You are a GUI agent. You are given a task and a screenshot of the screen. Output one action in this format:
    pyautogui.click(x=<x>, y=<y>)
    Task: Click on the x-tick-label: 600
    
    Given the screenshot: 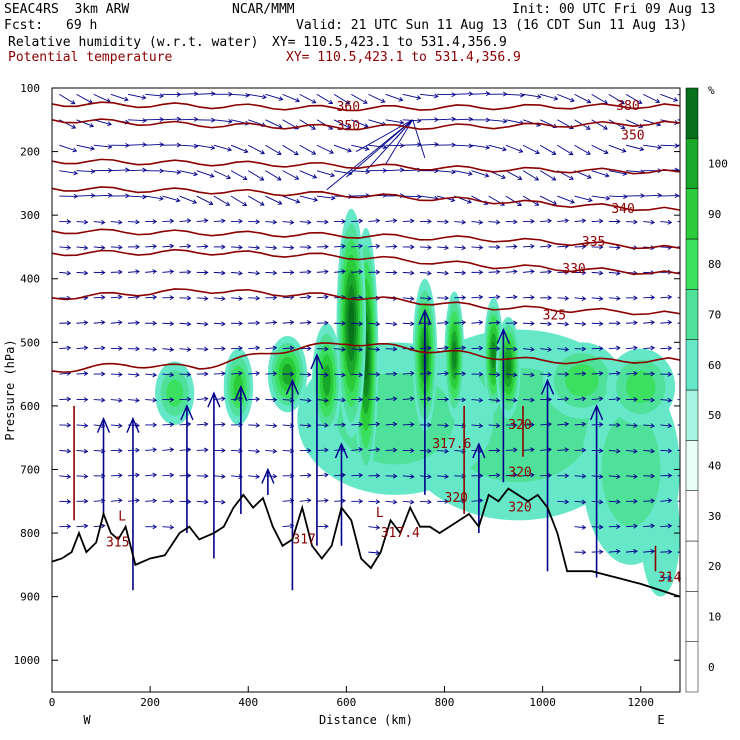 What is the action you would take?
    pyautogui.click(x=346, y=702)
    